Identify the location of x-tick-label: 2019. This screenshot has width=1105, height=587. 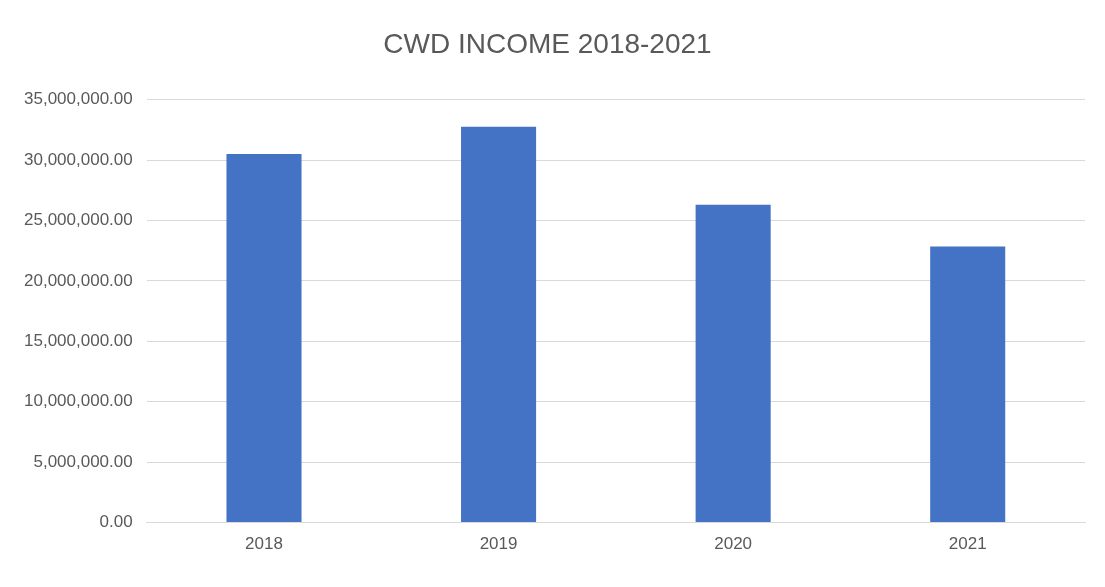
(498, 544).